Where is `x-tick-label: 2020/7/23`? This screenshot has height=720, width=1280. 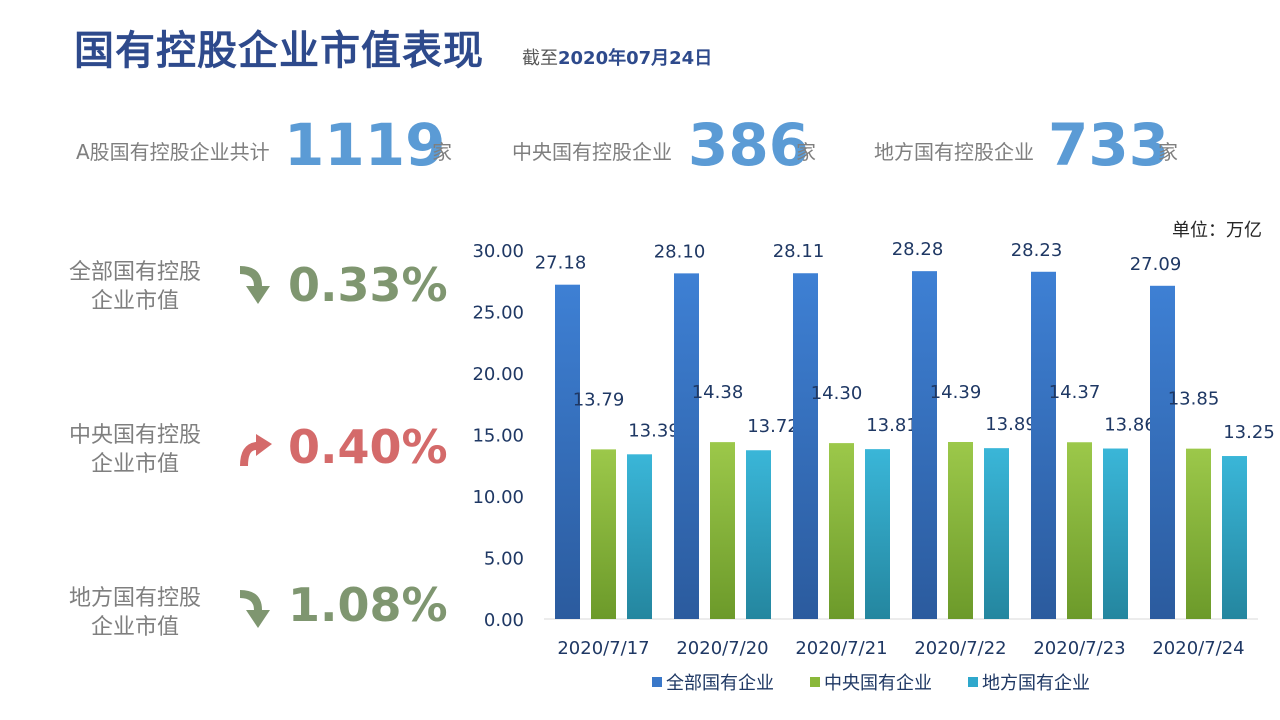
x-tick-label: 2020/7/23 is located at coordinates (1079, 648).